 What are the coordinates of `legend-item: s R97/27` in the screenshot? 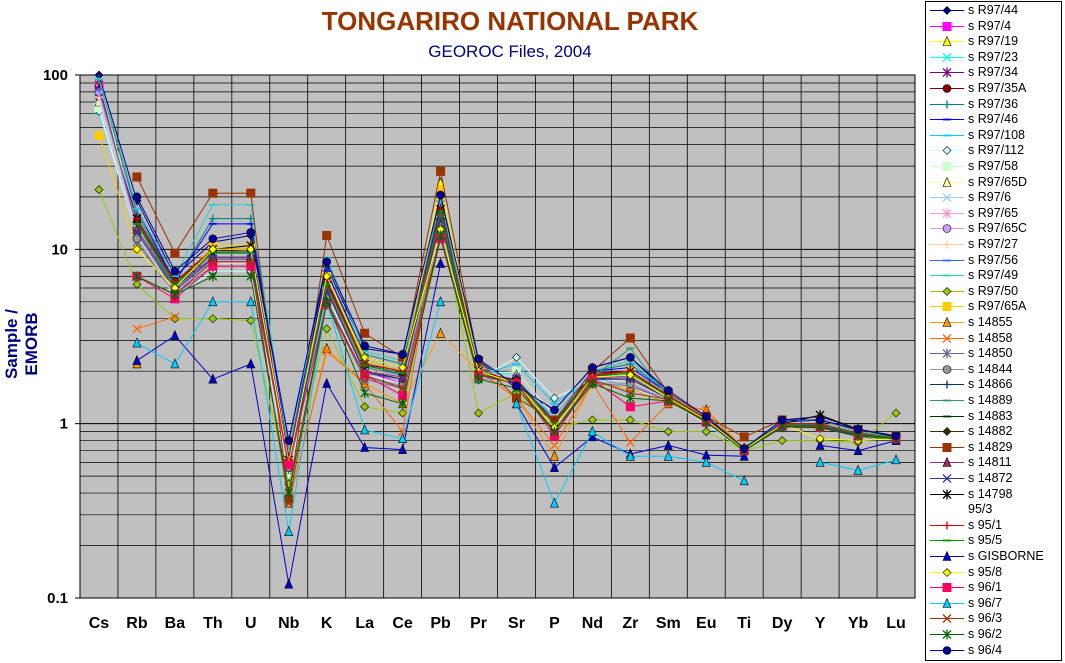 It's located at (993, 244).